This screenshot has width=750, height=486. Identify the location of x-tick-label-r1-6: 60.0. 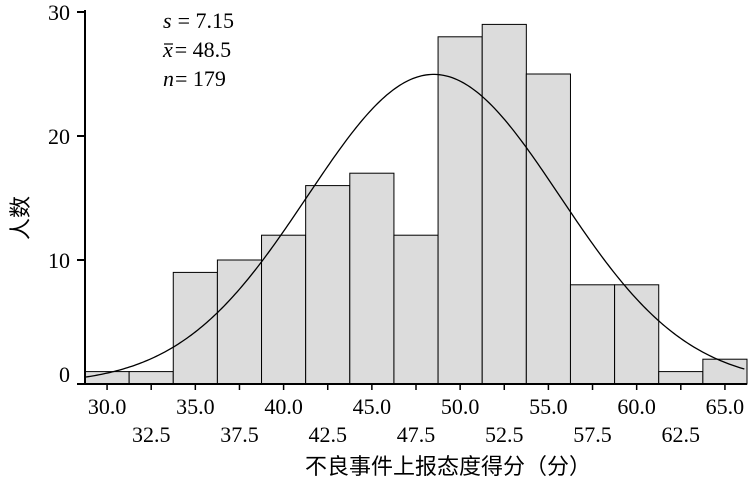
(636, 406).